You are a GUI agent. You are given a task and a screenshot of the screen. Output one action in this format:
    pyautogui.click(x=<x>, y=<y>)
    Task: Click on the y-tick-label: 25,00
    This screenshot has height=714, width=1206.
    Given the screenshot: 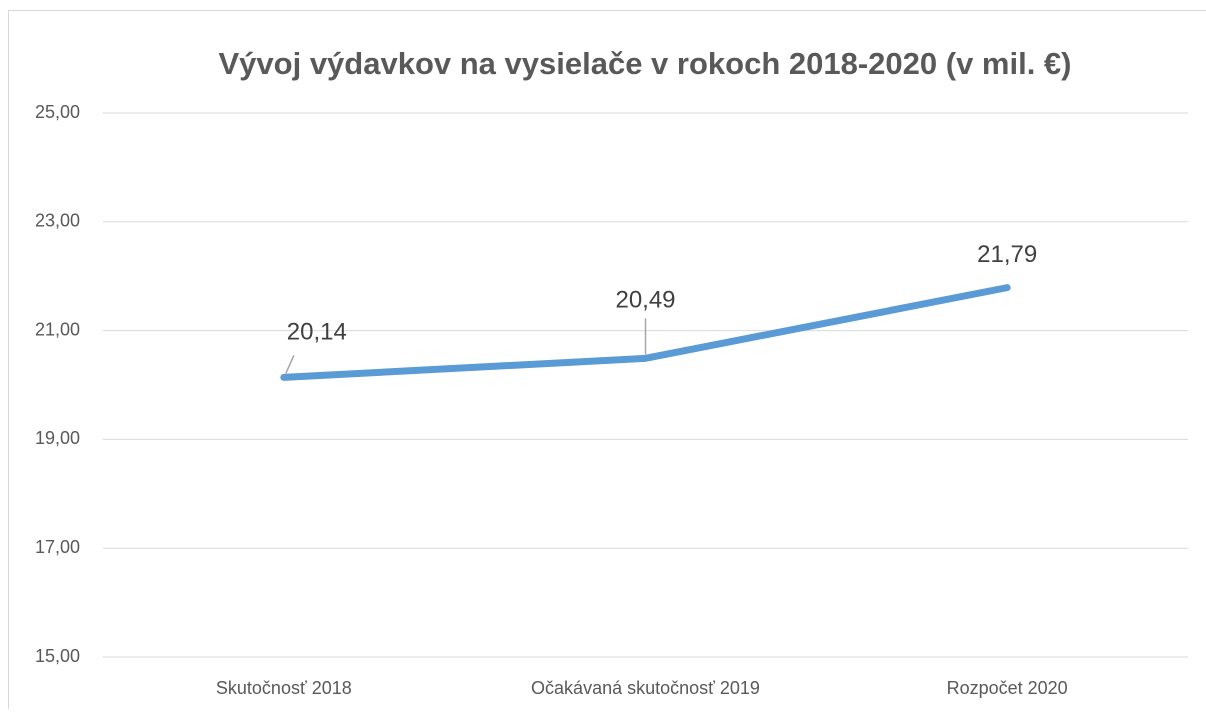 What is the action you would take?
    pyautogui.click(x=57, y=112)
    